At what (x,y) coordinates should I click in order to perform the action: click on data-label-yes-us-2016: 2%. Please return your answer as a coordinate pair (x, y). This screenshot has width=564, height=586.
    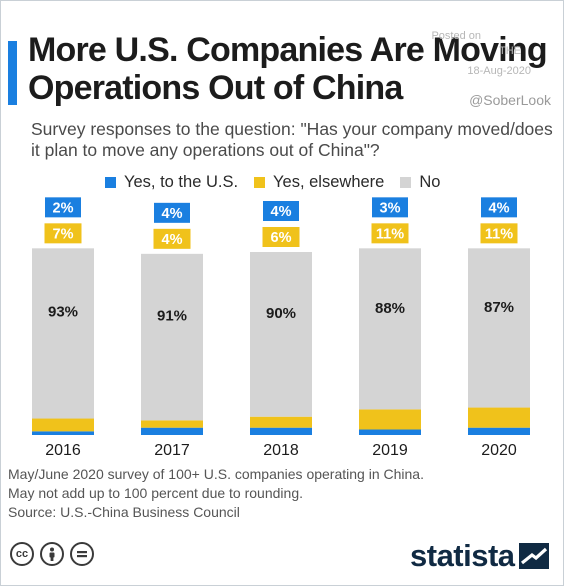
    Looking at the image, I should click on (63, 208).